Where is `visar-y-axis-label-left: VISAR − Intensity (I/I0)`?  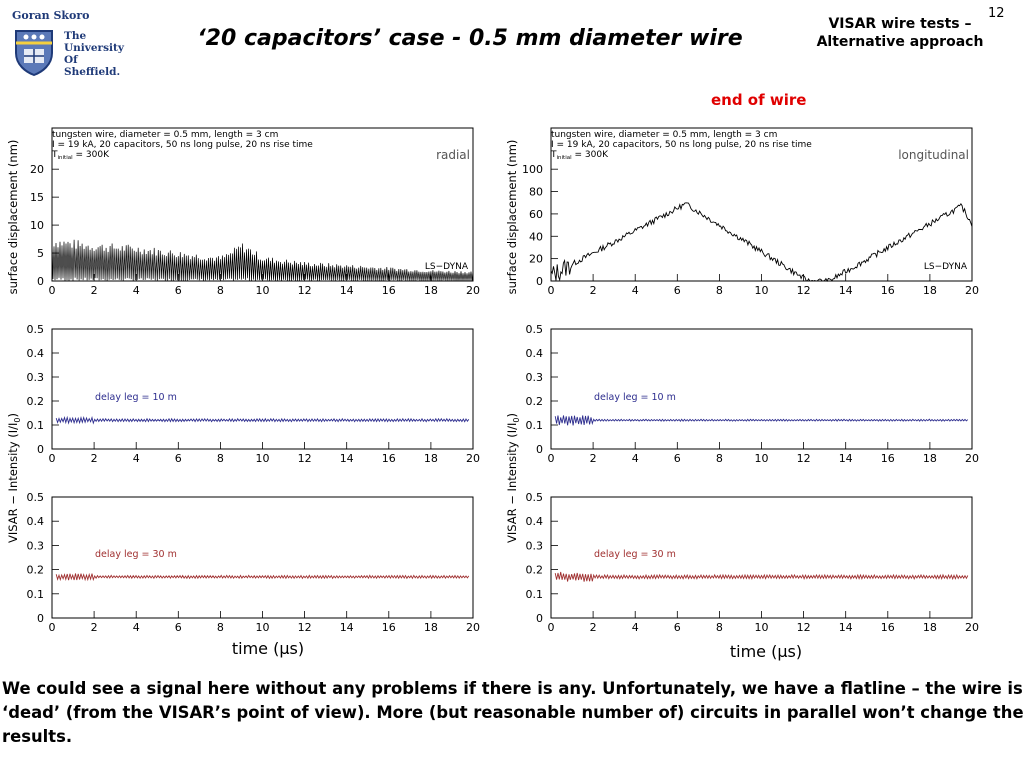 visar-y-axis-label-left: VISAR − Intensity (I/I0) is located at coordinates (14, 478).